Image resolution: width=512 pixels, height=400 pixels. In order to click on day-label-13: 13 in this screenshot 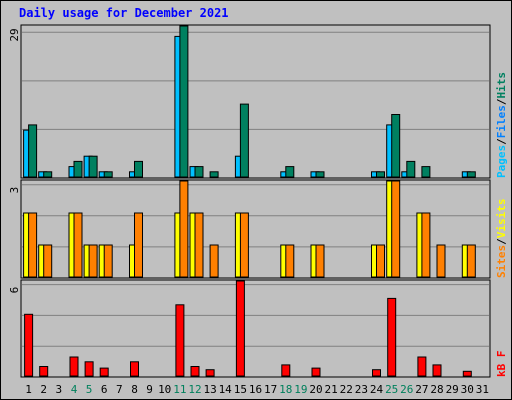, I will do `click(209, 389)`.